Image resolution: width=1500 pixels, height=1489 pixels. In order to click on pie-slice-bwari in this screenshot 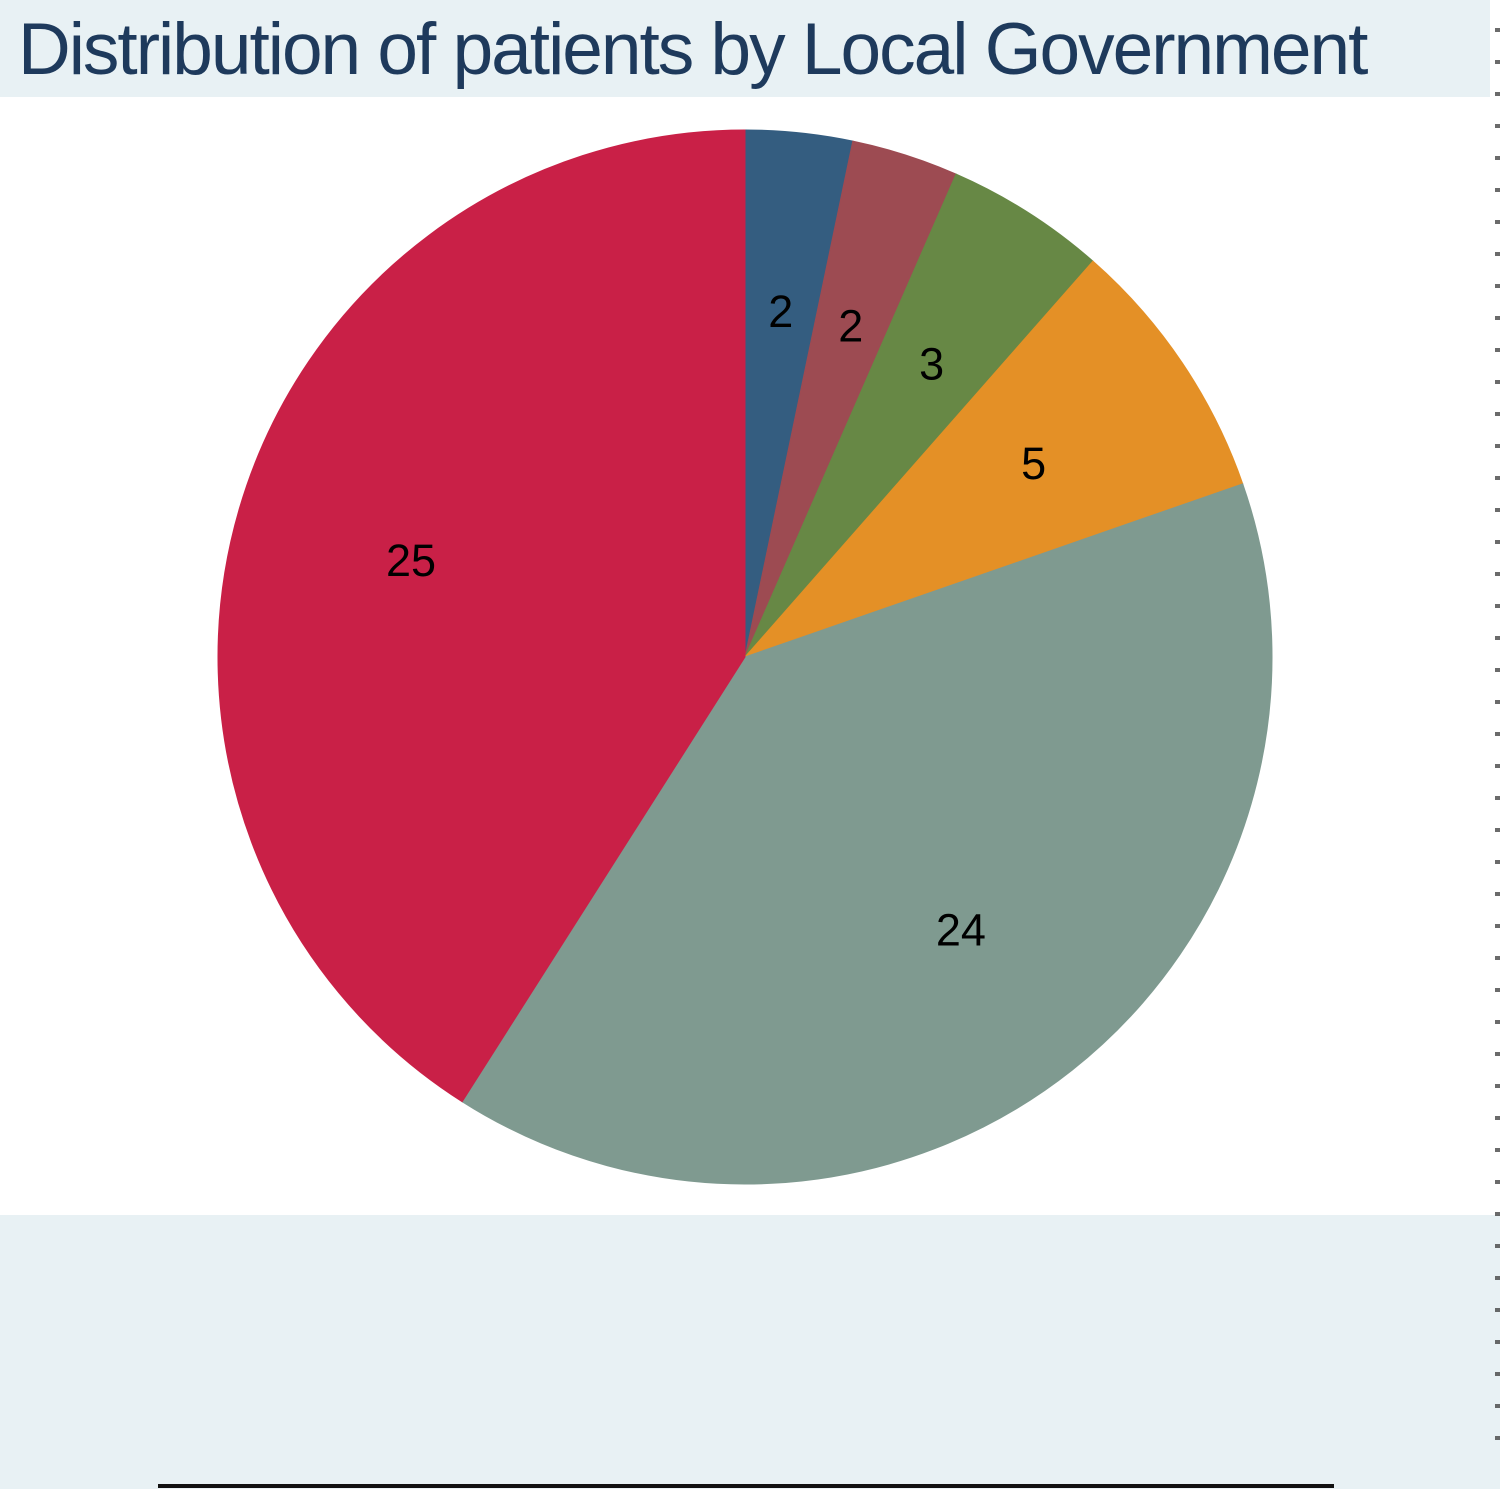, I will do `click(993, 459)`.